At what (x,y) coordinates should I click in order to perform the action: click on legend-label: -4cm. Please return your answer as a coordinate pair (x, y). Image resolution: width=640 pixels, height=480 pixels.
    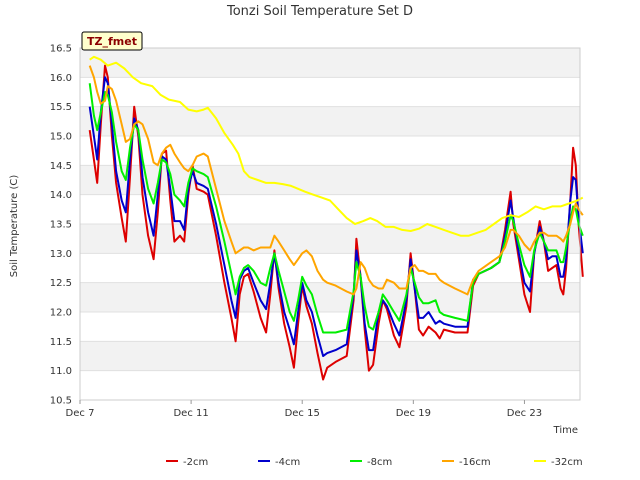
    Looking at the image, I should click on (287, 462).